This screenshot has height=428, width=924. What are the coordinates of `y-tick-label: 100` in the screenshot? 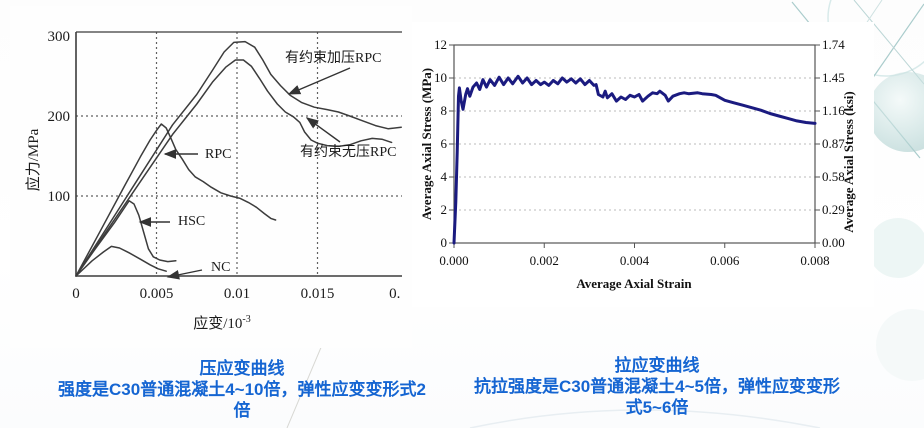 It's located at (59, 197).